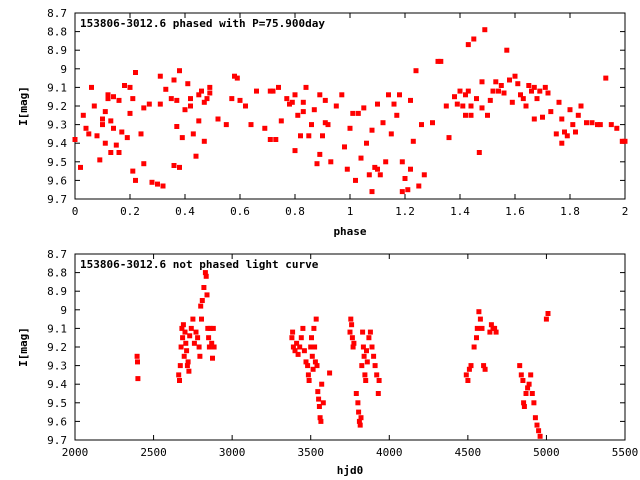 The height and width of the screenshot is (480, 640). I want to click on phased-x-axis-label: phase, so click(349, 231).